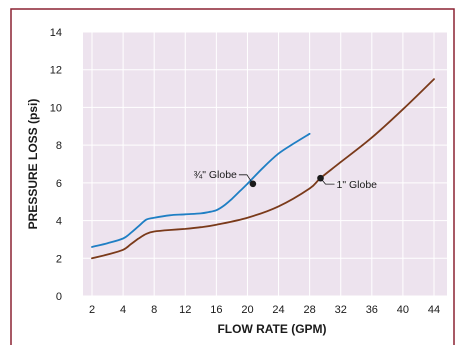 This screenshot has height=345, width=461. I want to click on y-axis-title: PRESSURE LOSS (psi), so click(33, 164).